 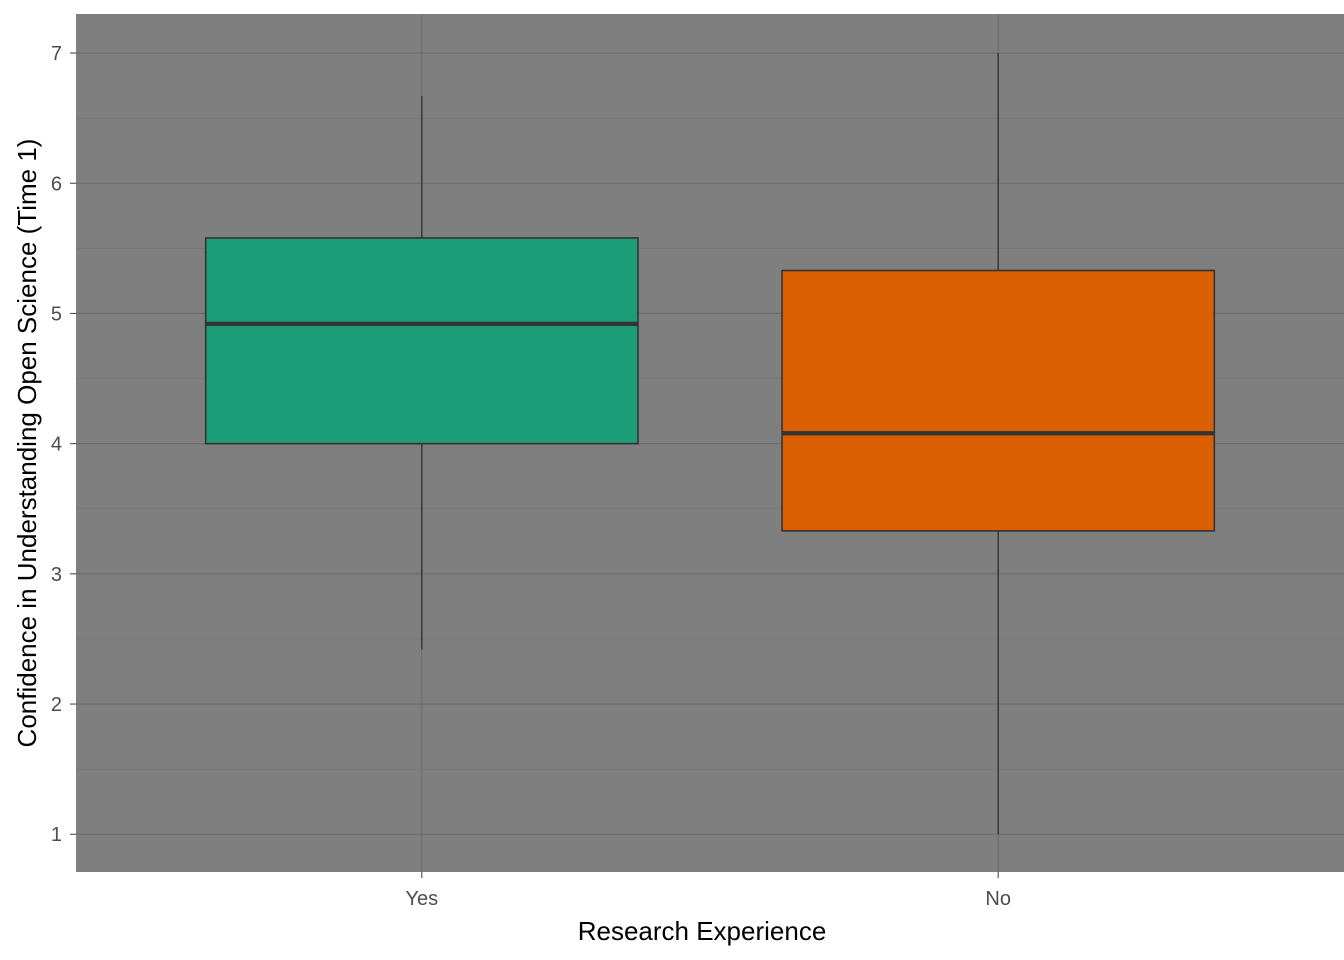 I want to click on y-tick-label: 4, so click(x=56, y=445).